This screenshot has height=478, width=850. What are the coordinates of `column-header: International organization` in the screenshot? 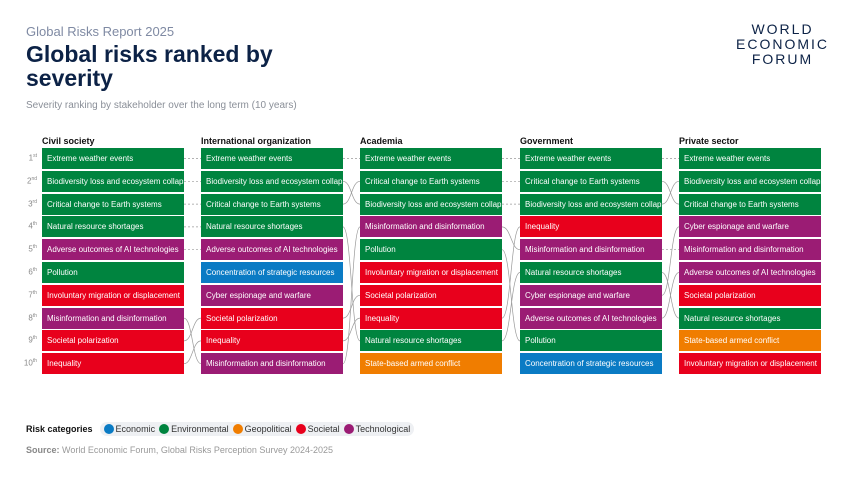 It's located at (256, 141).